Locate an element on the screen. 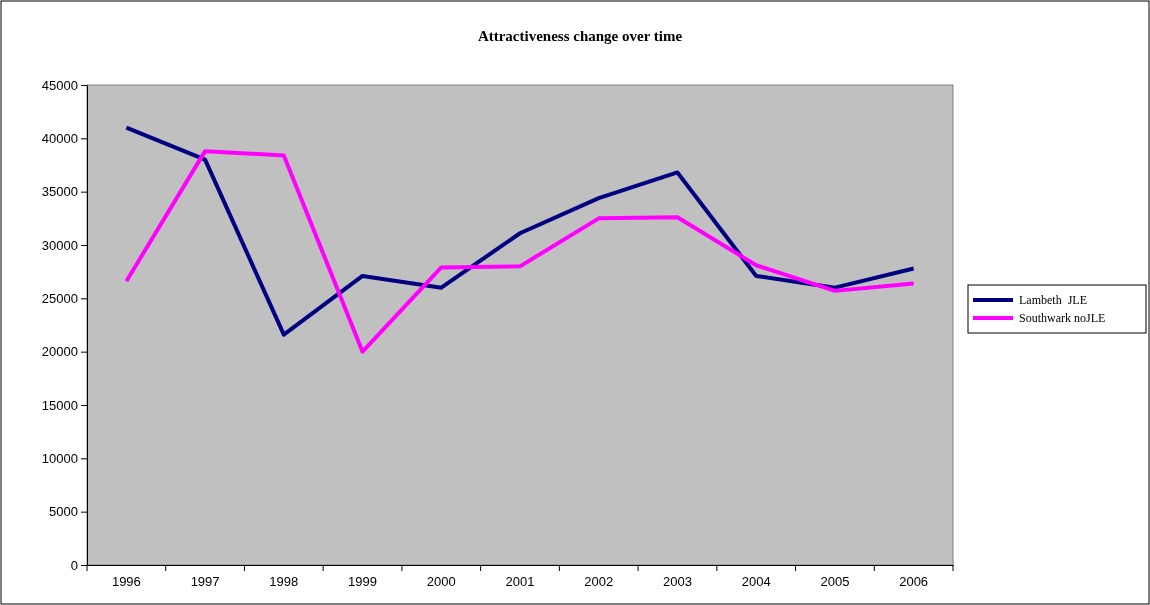 The height and width of the screenshot is (605, 1150). y-tick-label: 0 is located at coordinates (74, 565).